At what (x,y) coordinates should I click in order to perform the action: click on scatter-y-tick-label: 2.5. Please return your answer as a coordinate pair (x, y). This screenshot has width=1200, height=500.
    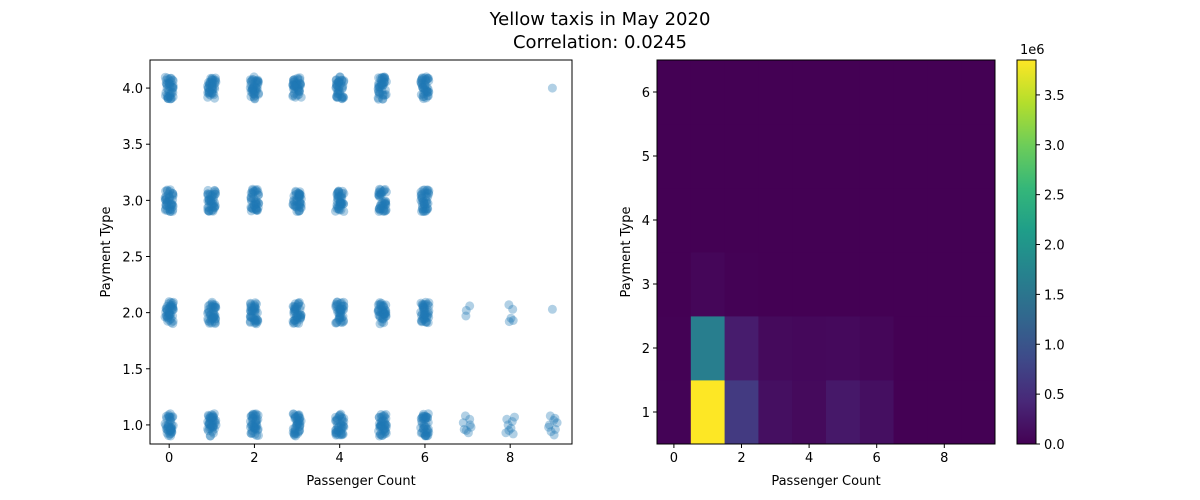
    Looking at the image, I should click on (132, 257).